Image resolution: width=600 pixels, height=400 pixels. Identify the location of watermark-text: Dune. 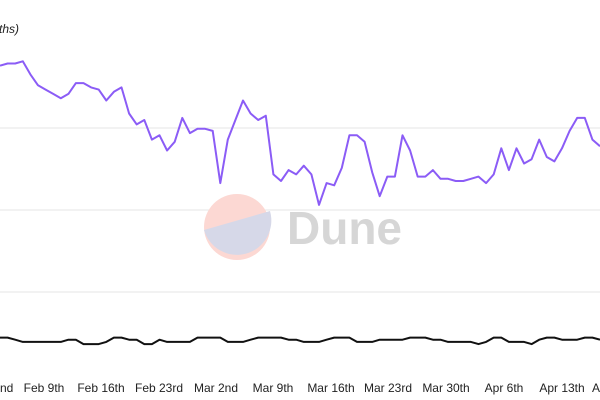
(344, 228).